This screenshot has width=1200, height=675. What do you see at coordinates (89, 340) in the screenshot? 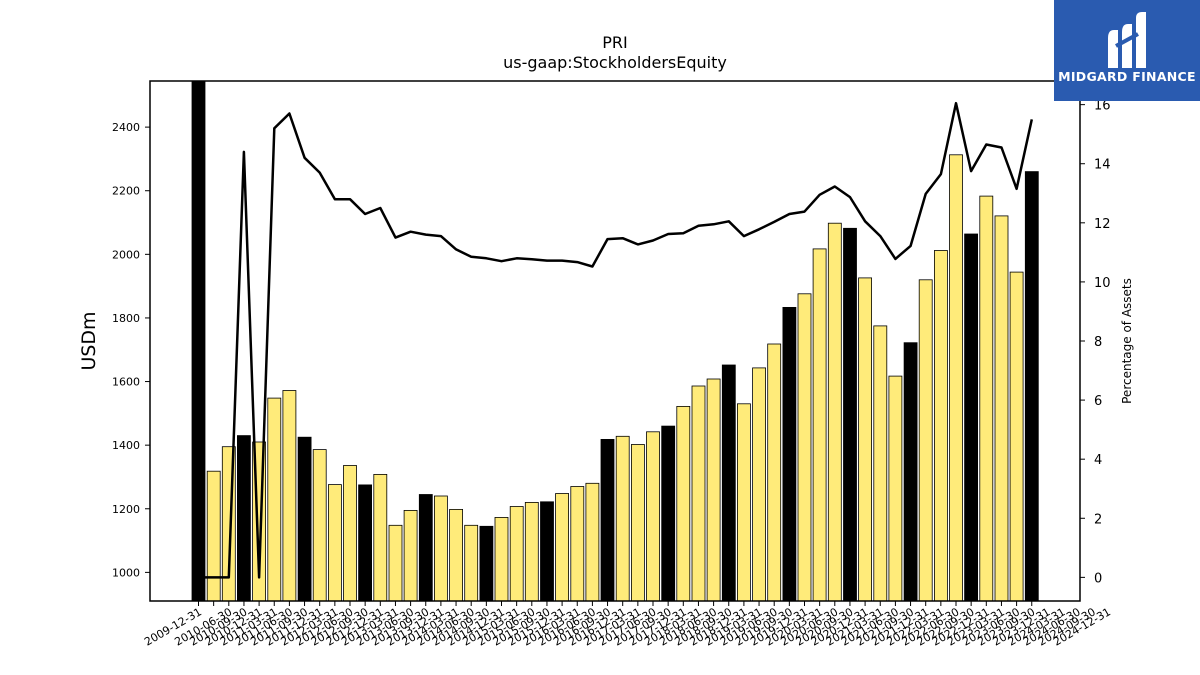
I see `y-axis-label: USDm` at bounding box center [89, 340].